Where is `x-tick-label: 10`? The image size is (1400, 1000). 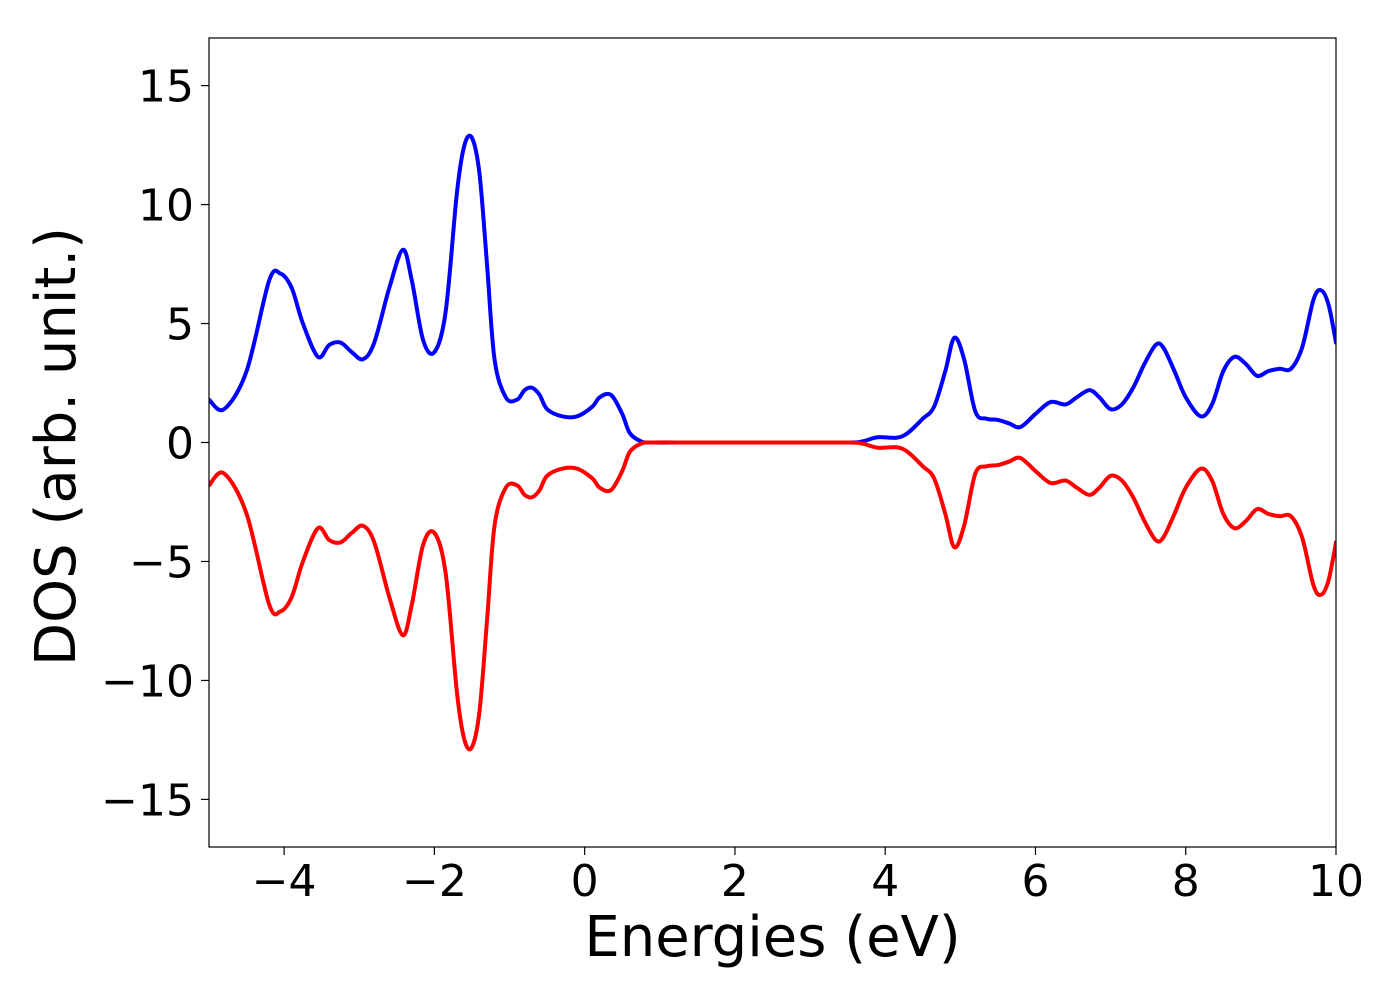 x-tick-label: 10 is located at coordinates (1336, 881).